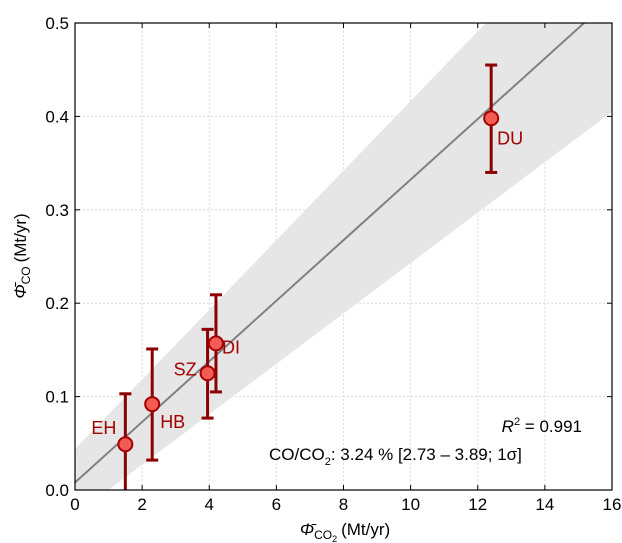 This screenshot has height=543, width=622. Describe the element at coordinates (74, 504) in the screenshot. I see `x-tick-label: 0` at that location.